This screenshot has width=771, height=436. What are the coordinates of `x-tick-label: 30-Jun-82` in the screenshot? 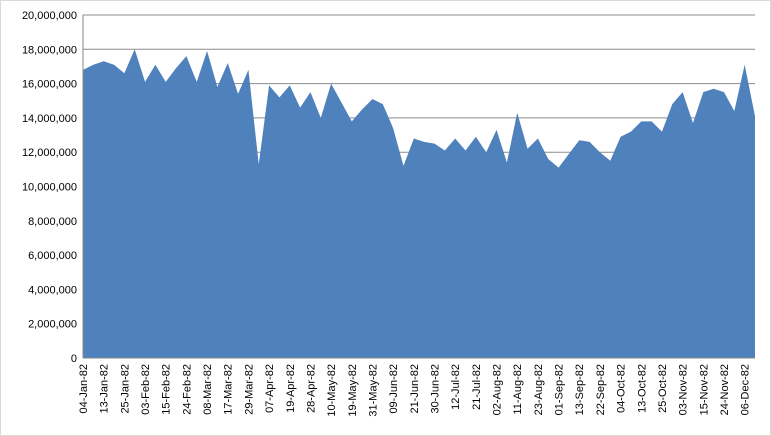 It's located at (436, 389).